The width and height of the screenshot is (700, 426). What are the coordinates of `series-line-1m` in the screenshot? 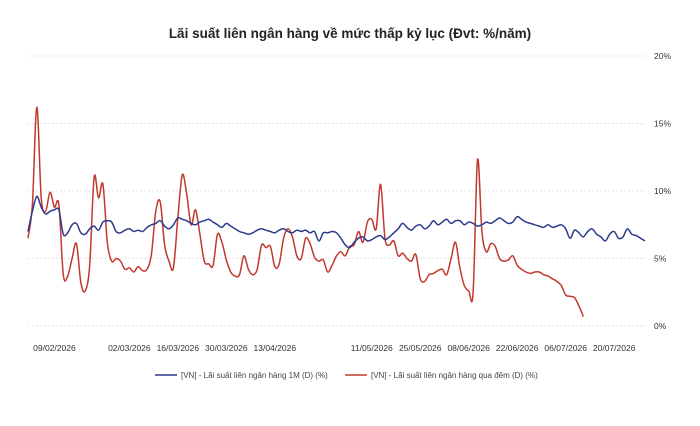 It's located at (336, 222).